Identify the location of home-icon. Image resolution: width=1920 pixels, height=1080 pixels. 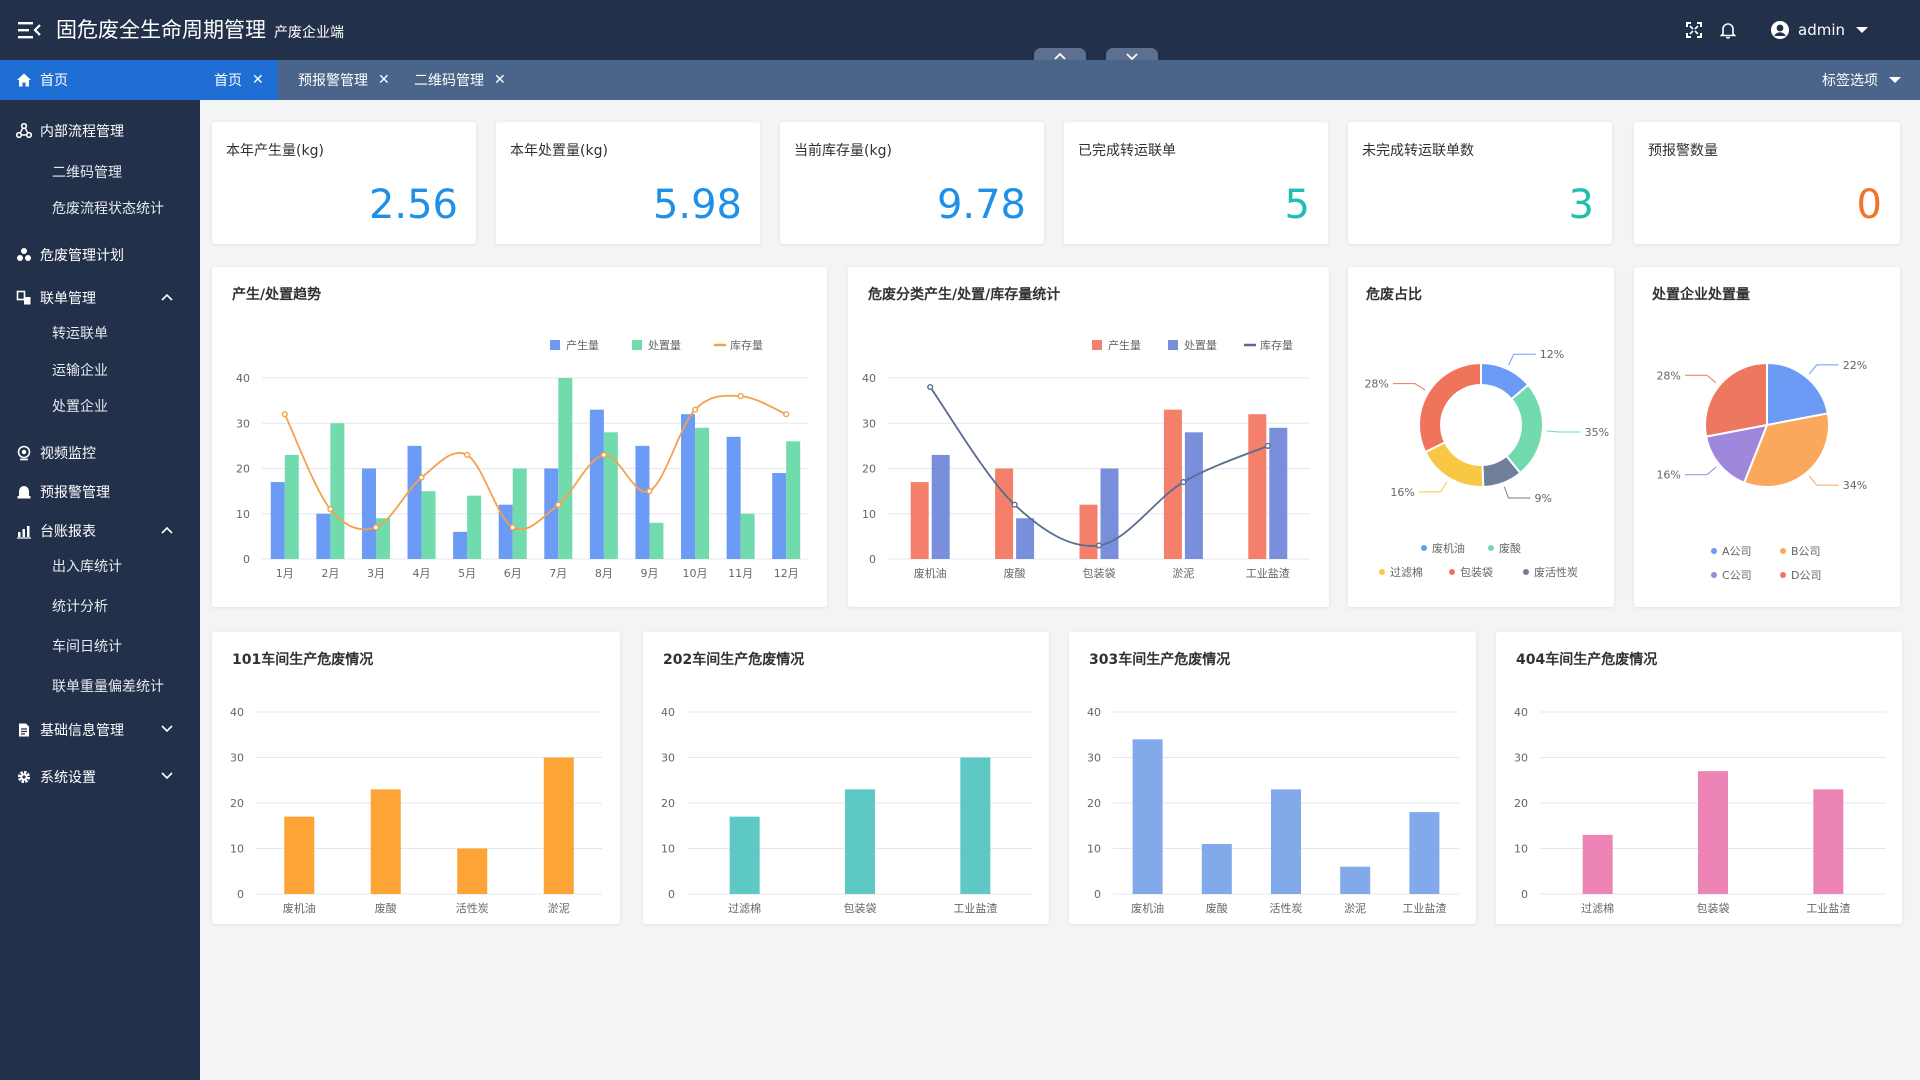
(24, 80).